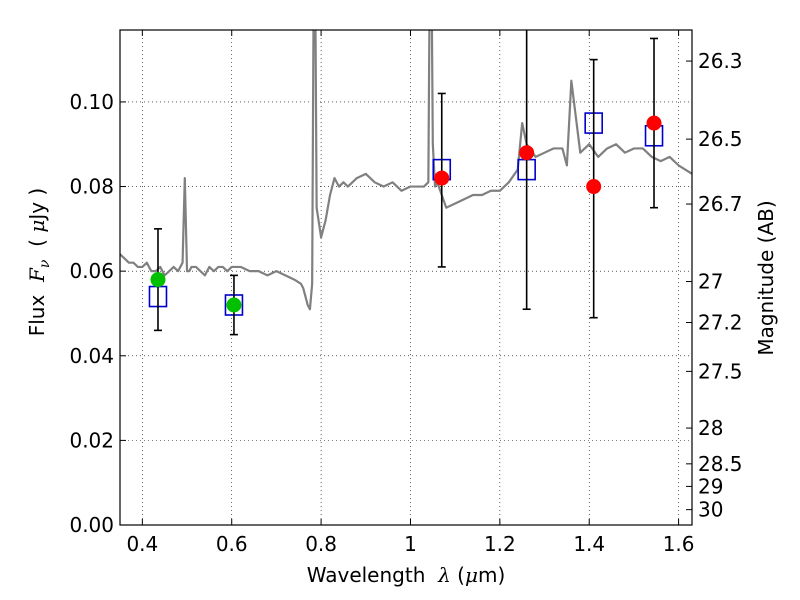 The height and width of the screenshot is (600, 800). What do you see at coordinates (710, 428) in the screenshot?
I see `y2-tick-label: 28` at bounding box center [710, 428].